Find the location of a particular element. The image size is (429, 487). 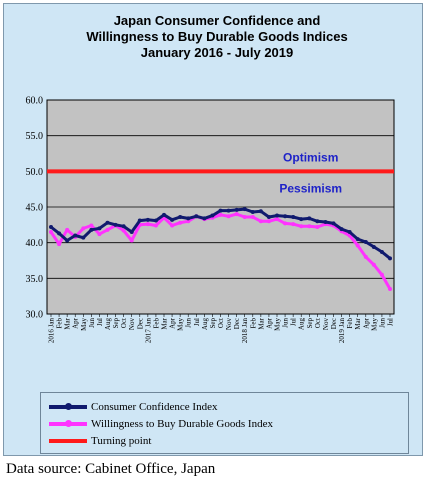

y-tick-label: 35.0 is located at coordinates (35, 279).